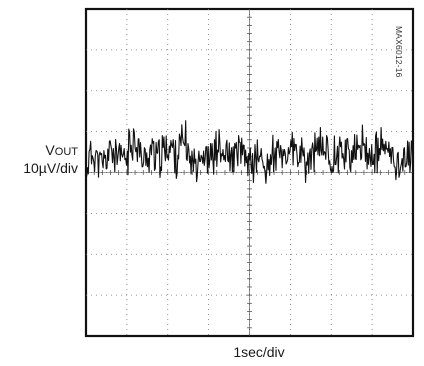 The image size is (424, 366). I want to click on y-axis-scale-label: 10µV/div, so click(50, 168).